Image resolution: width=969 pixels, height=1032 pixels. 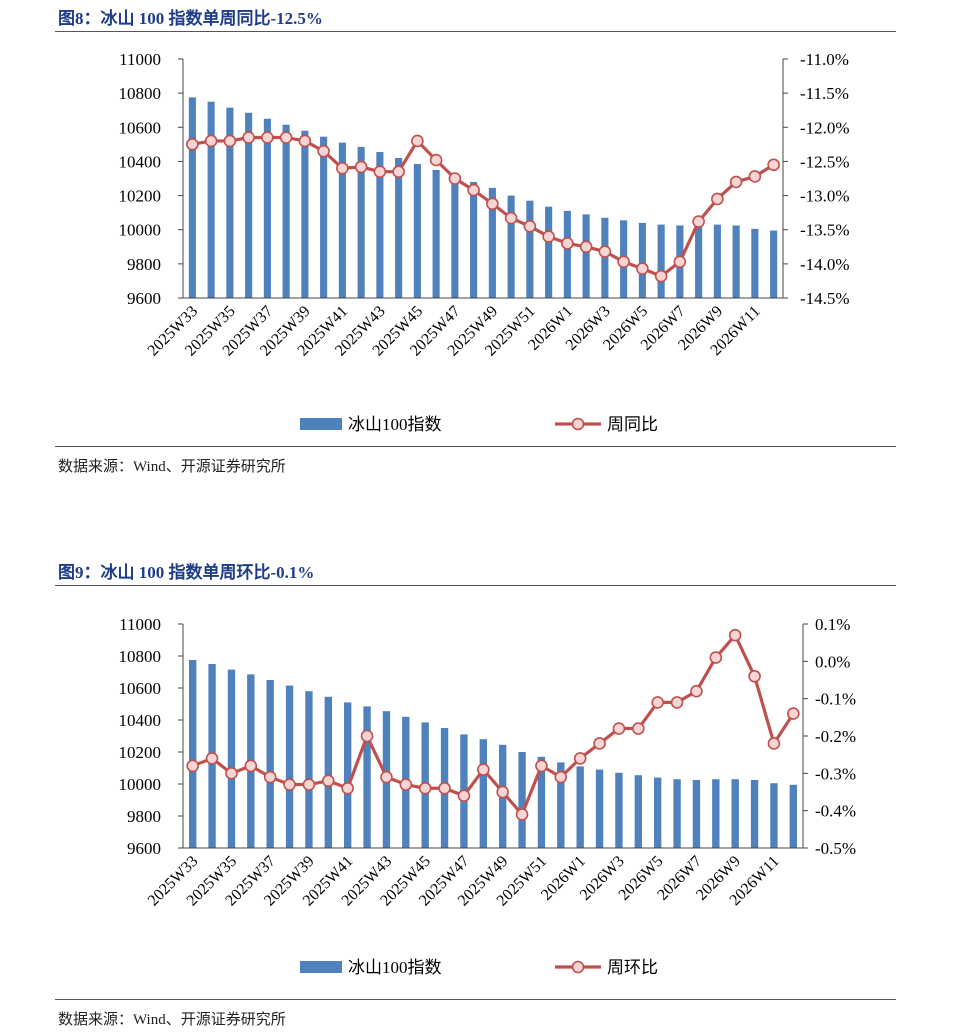 I want to click on figure-9-bottom-rule, so click(x=475, y=999).